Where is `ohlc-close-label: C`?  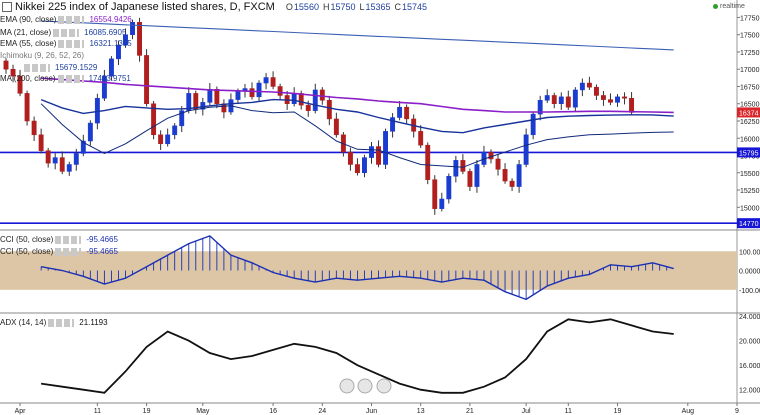 ohlc-close-label: C is located at coordinates (398, 7).